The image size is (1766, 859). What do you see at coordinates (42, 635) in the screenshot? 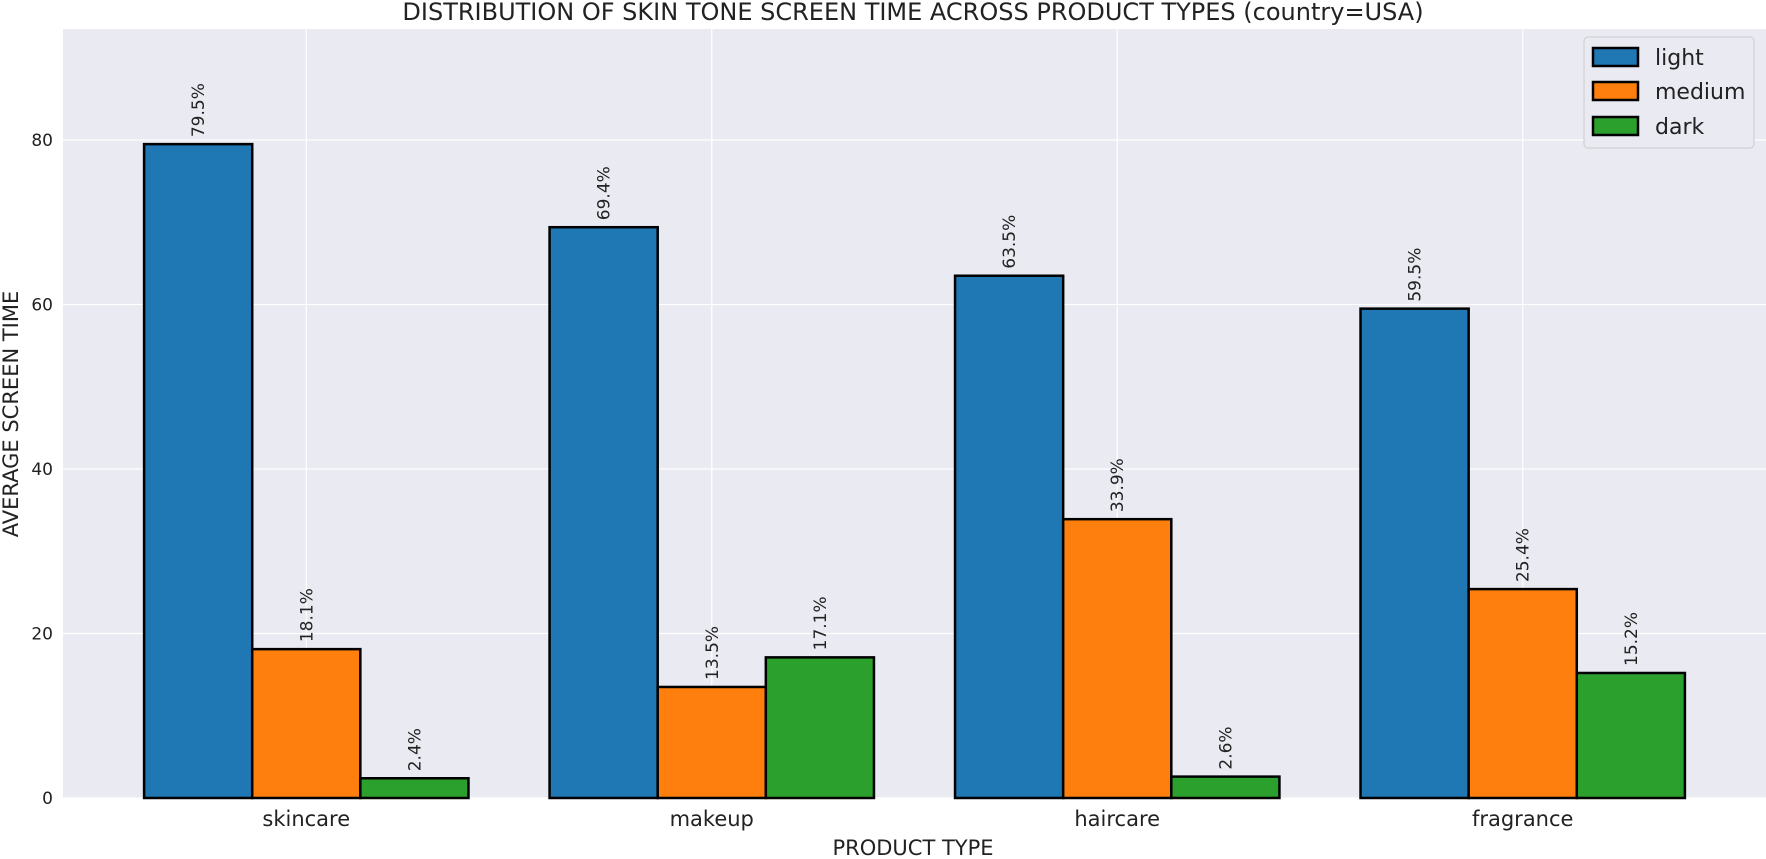
I see `y-tick-label: 20` at bounding box center [42, 635].